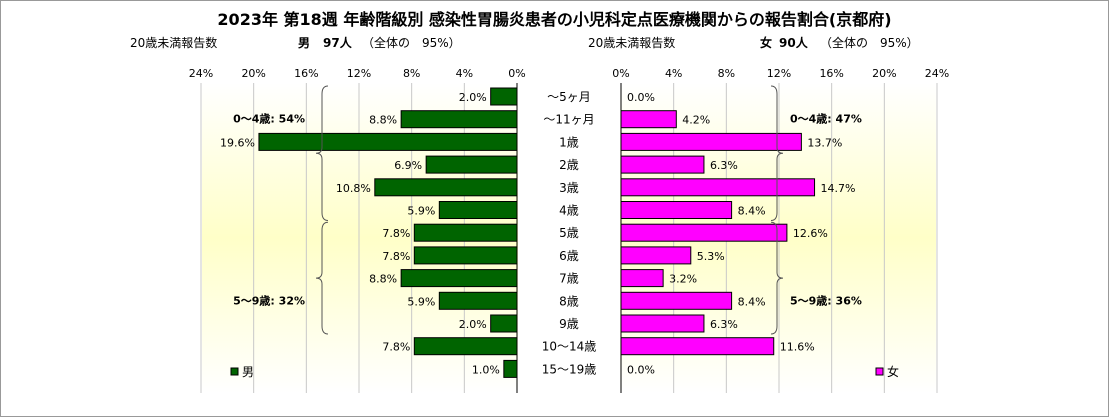  What do you see at coordinates (516, 73) in the screenshot?
I see `male-tick-label: 0%` at bounding box center [516, 73].